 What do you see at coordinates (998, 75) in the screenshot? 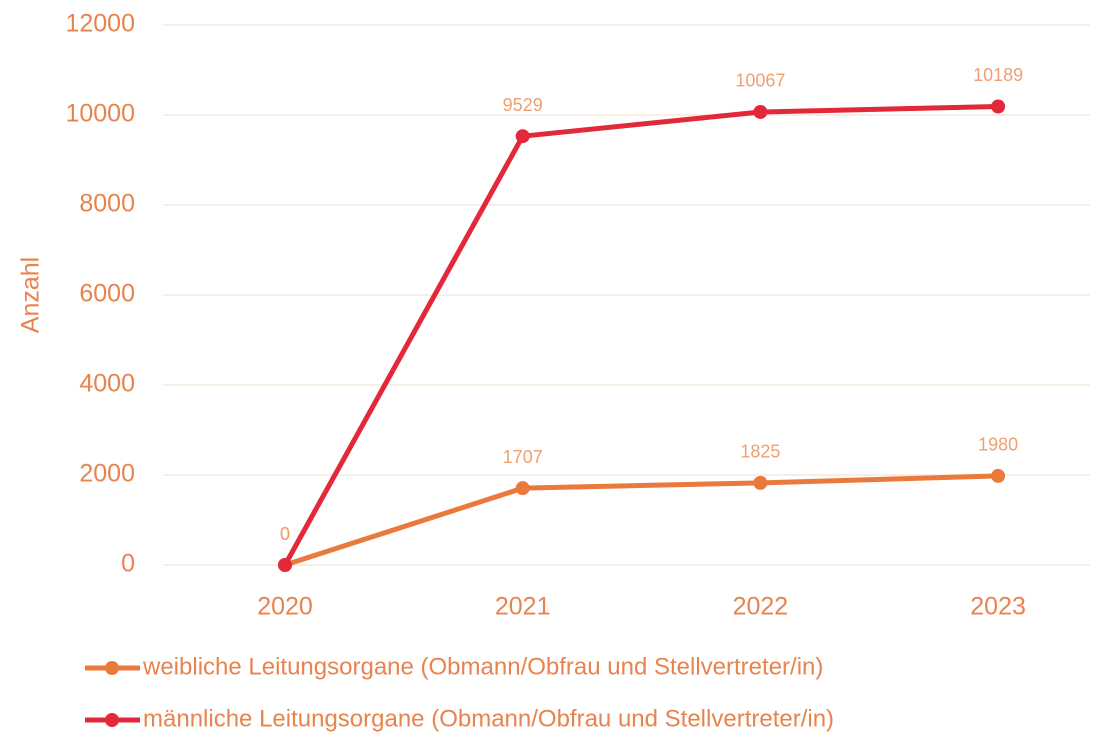
I see `data-label: 10189` at bounding box center [998, 75].